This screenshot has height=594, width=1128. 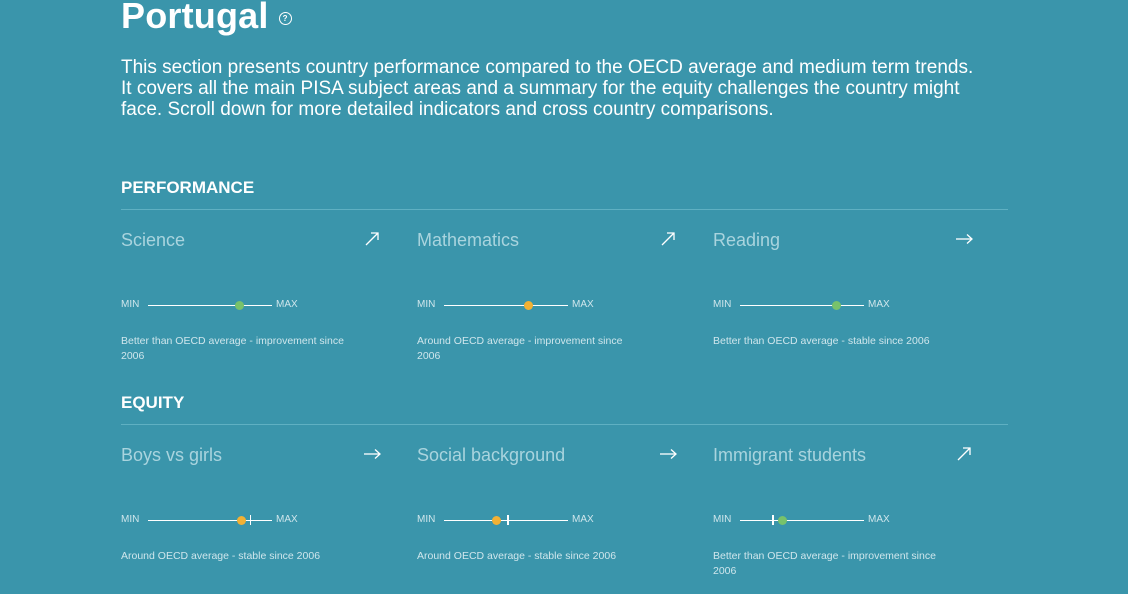 I want to click on page-title-row: Portugal ?, so click(x=206, y=19).